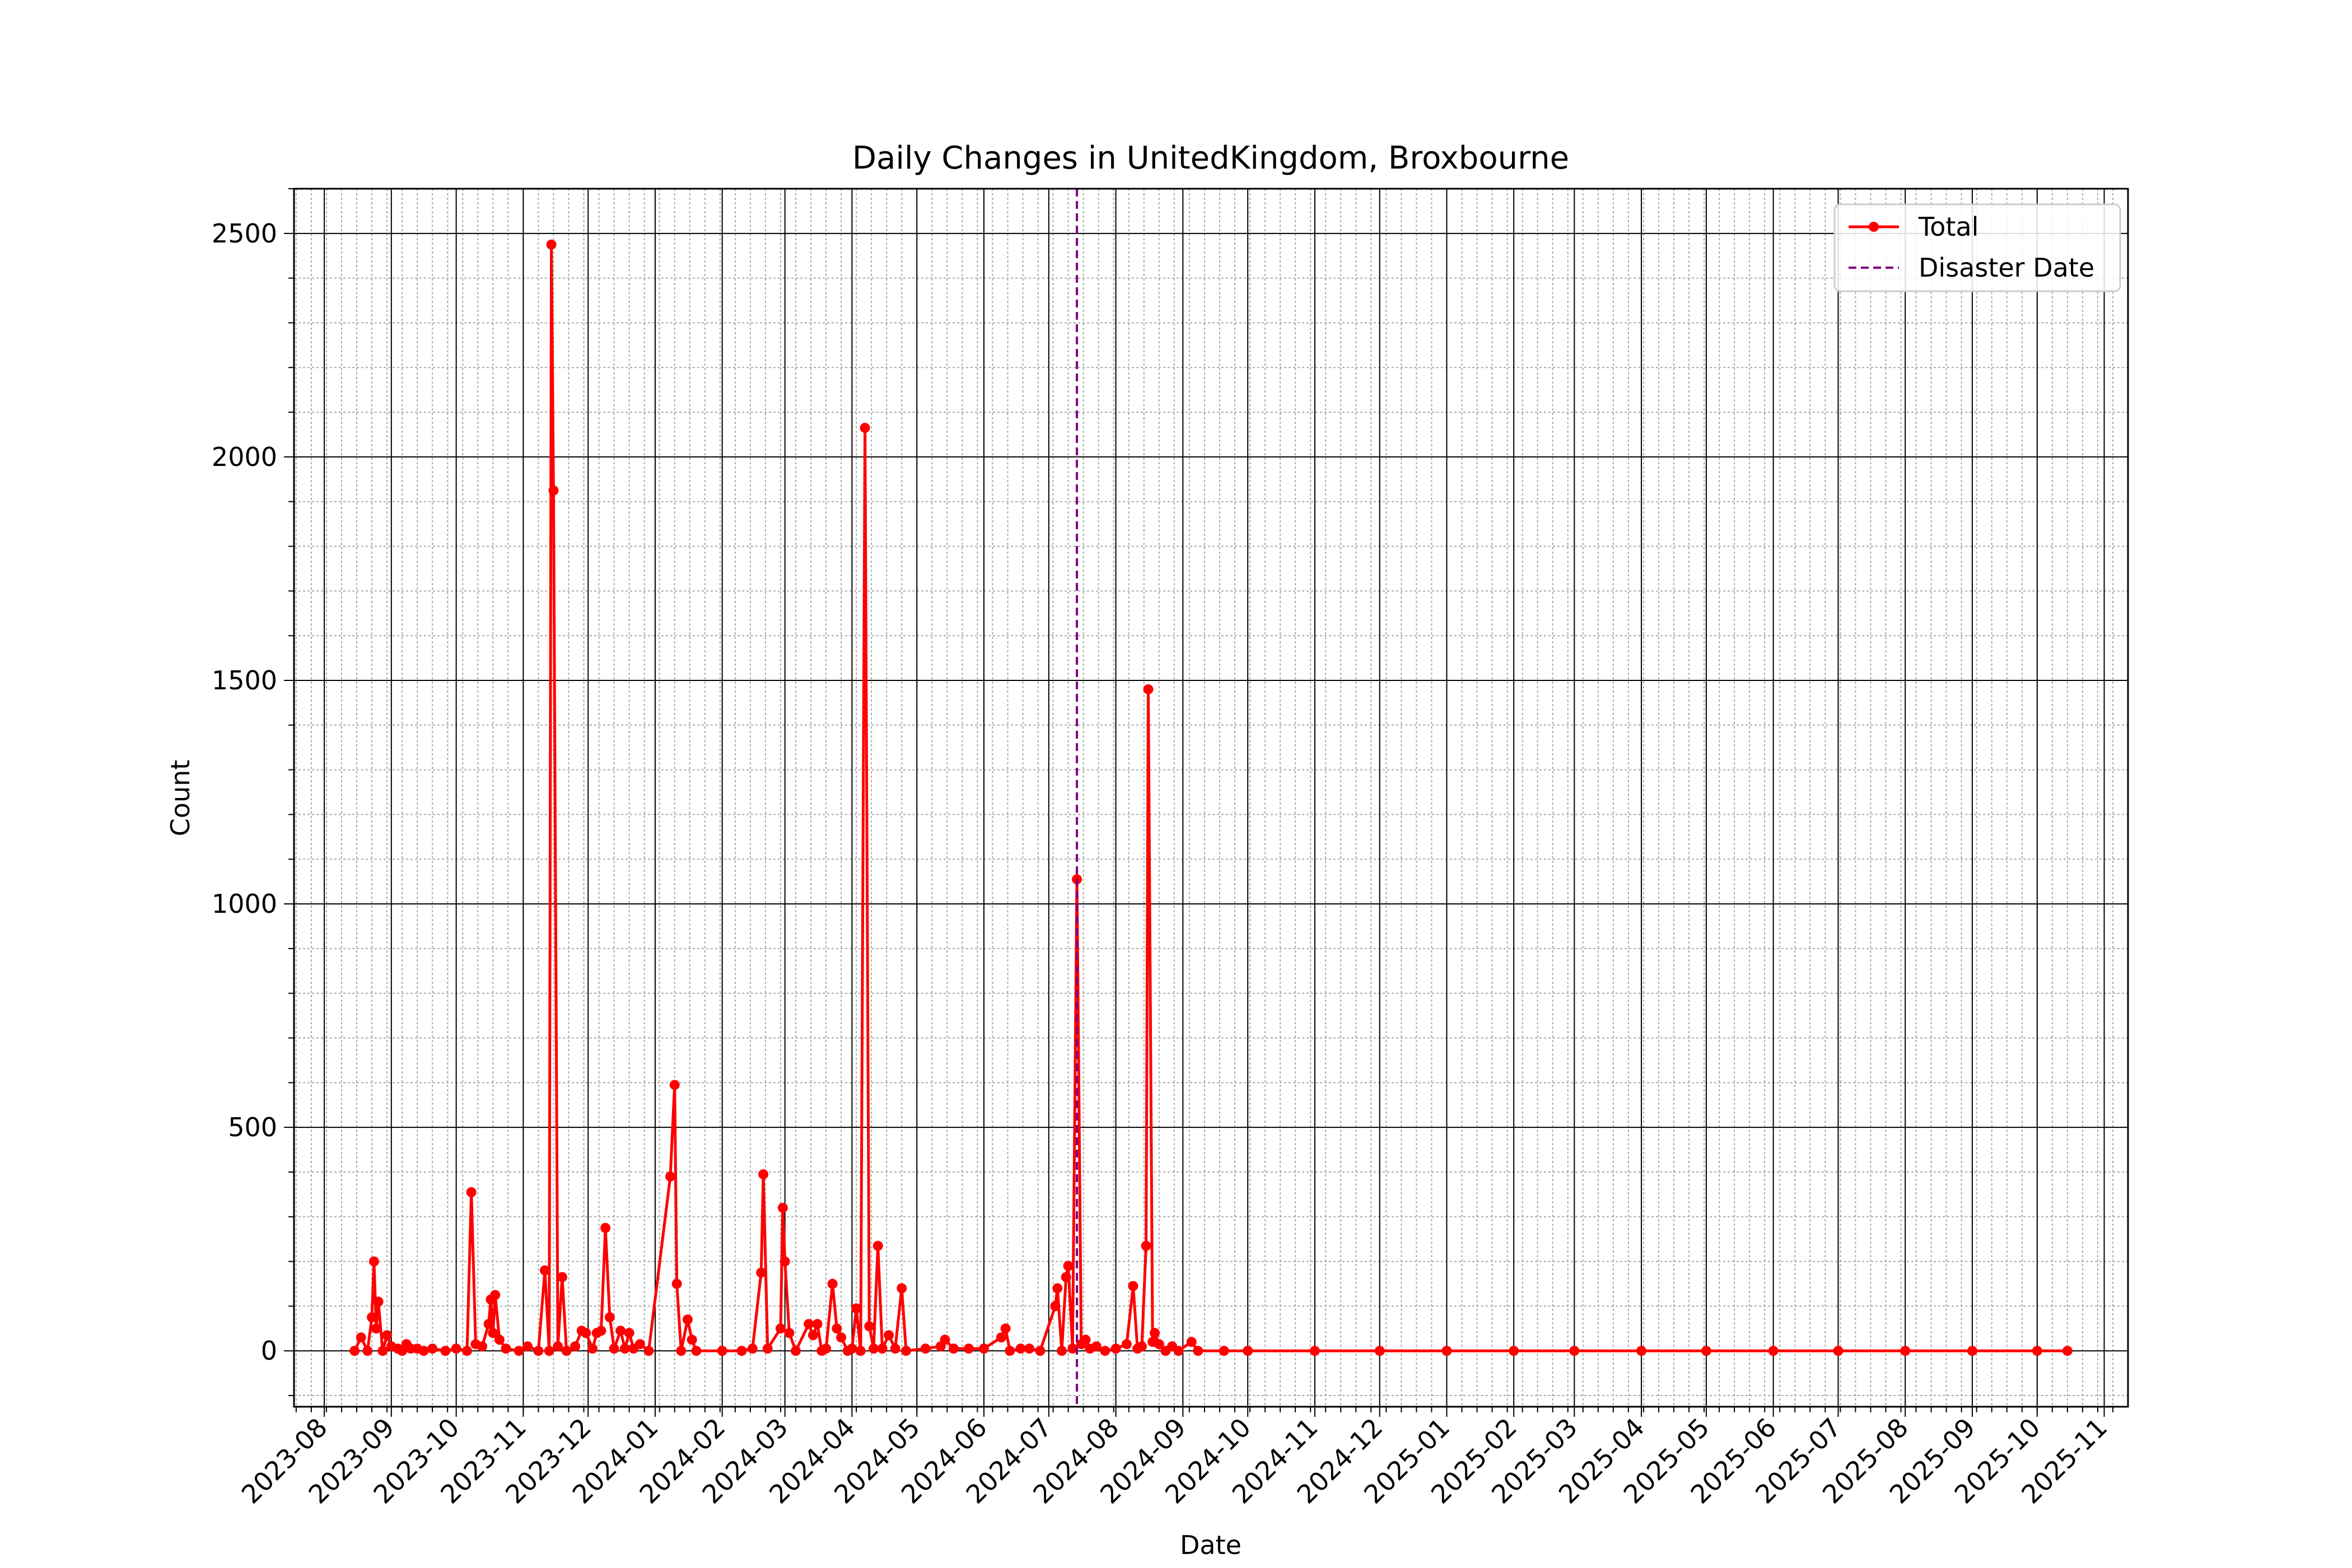  What do you see at coordinates (245, 681) in the screenshot?
I see `y-tick-label: 1500` at bounding box center [245, 681].